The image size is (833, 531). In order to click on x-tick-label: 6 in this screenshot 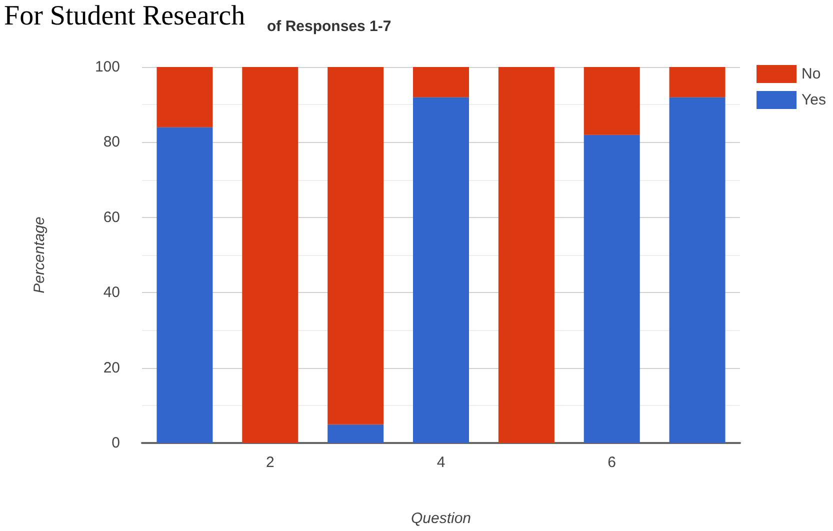, I will do `click(612, 462)`.